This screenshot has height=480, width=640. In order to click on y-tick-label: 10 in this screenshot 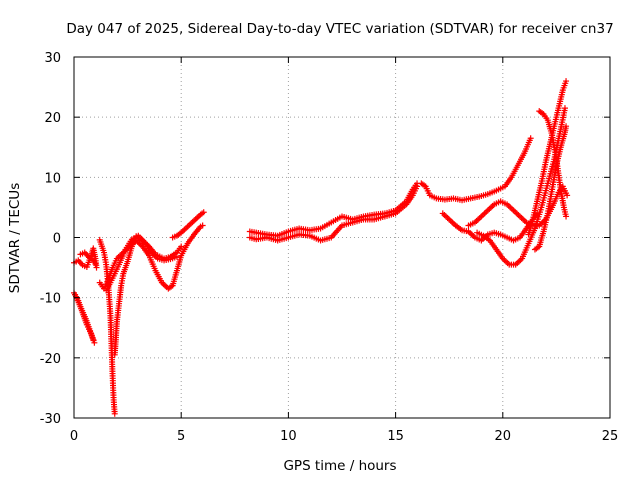, I will do `click(52, 178)`.